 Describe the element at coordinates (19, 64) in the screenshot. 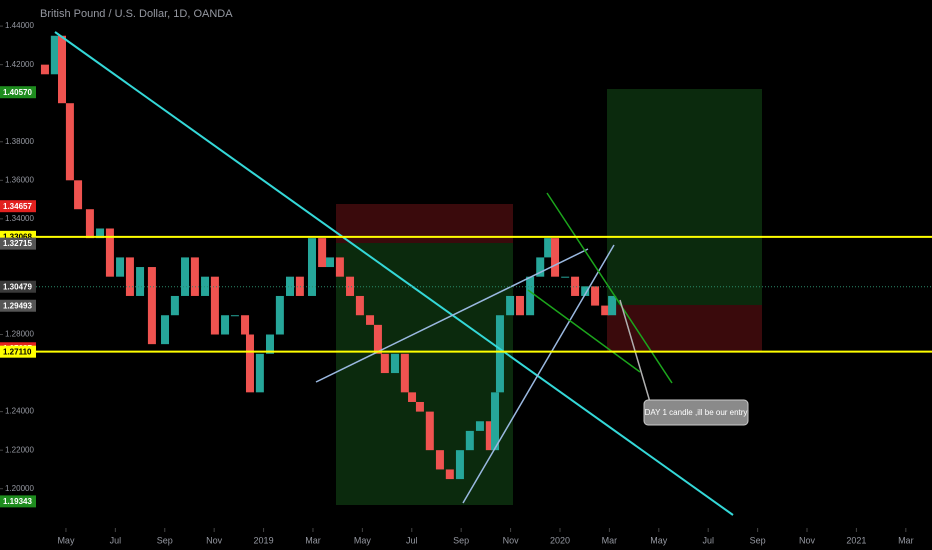

I see `y-tick-label: 1.42000` at that location.